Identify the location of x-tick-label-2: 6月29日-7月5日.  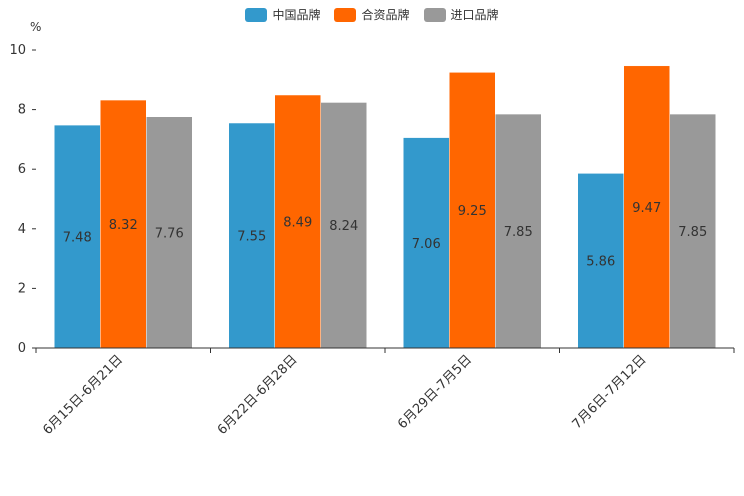
(435, 392).